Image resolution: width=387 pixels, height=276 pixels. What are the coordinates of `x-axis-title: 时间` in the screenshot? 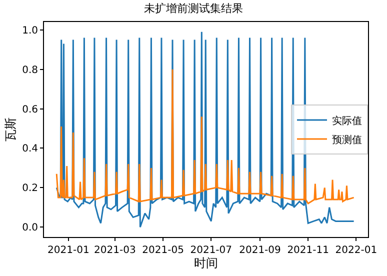 It's located at (206, 263).